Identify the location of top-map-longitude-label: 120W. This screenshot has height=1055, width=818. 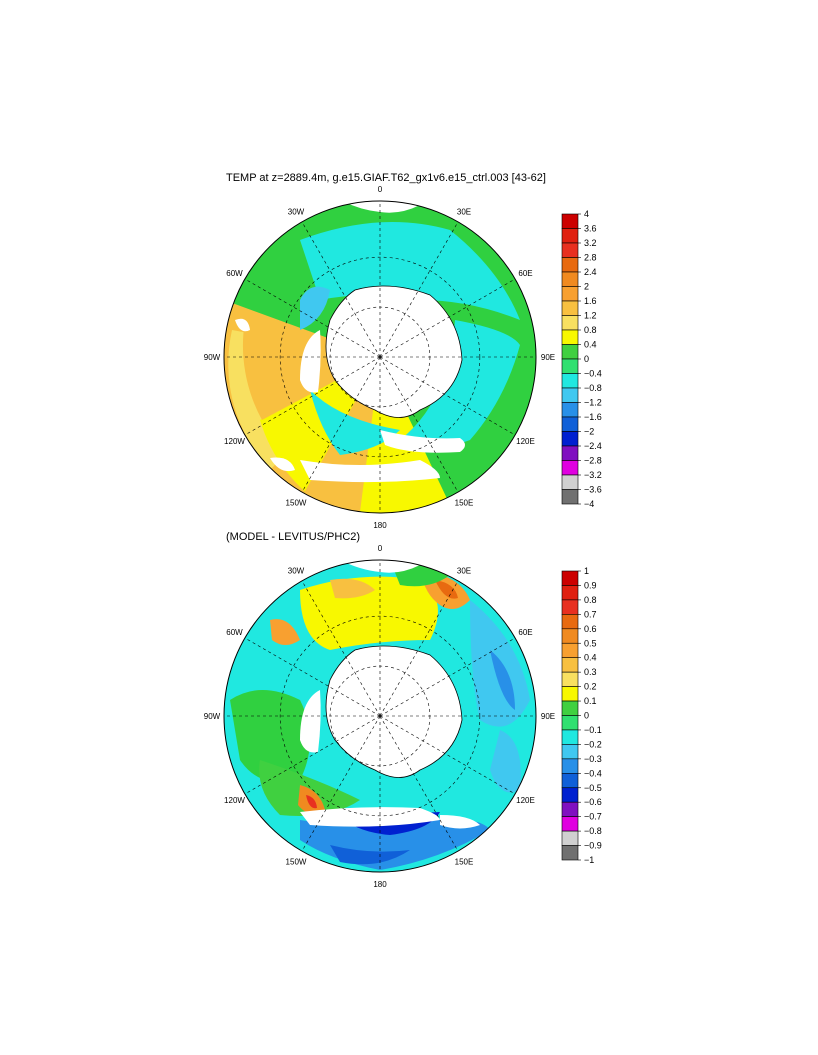
(234, 441).